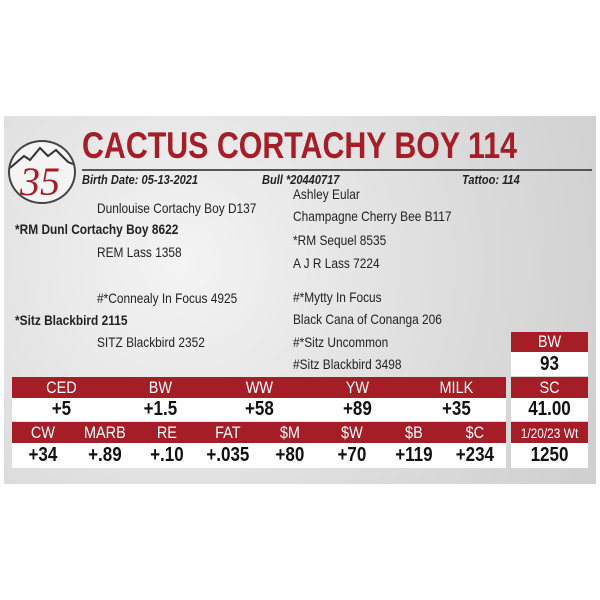  I want to click on wt-value: 1250, so click(549, 455).